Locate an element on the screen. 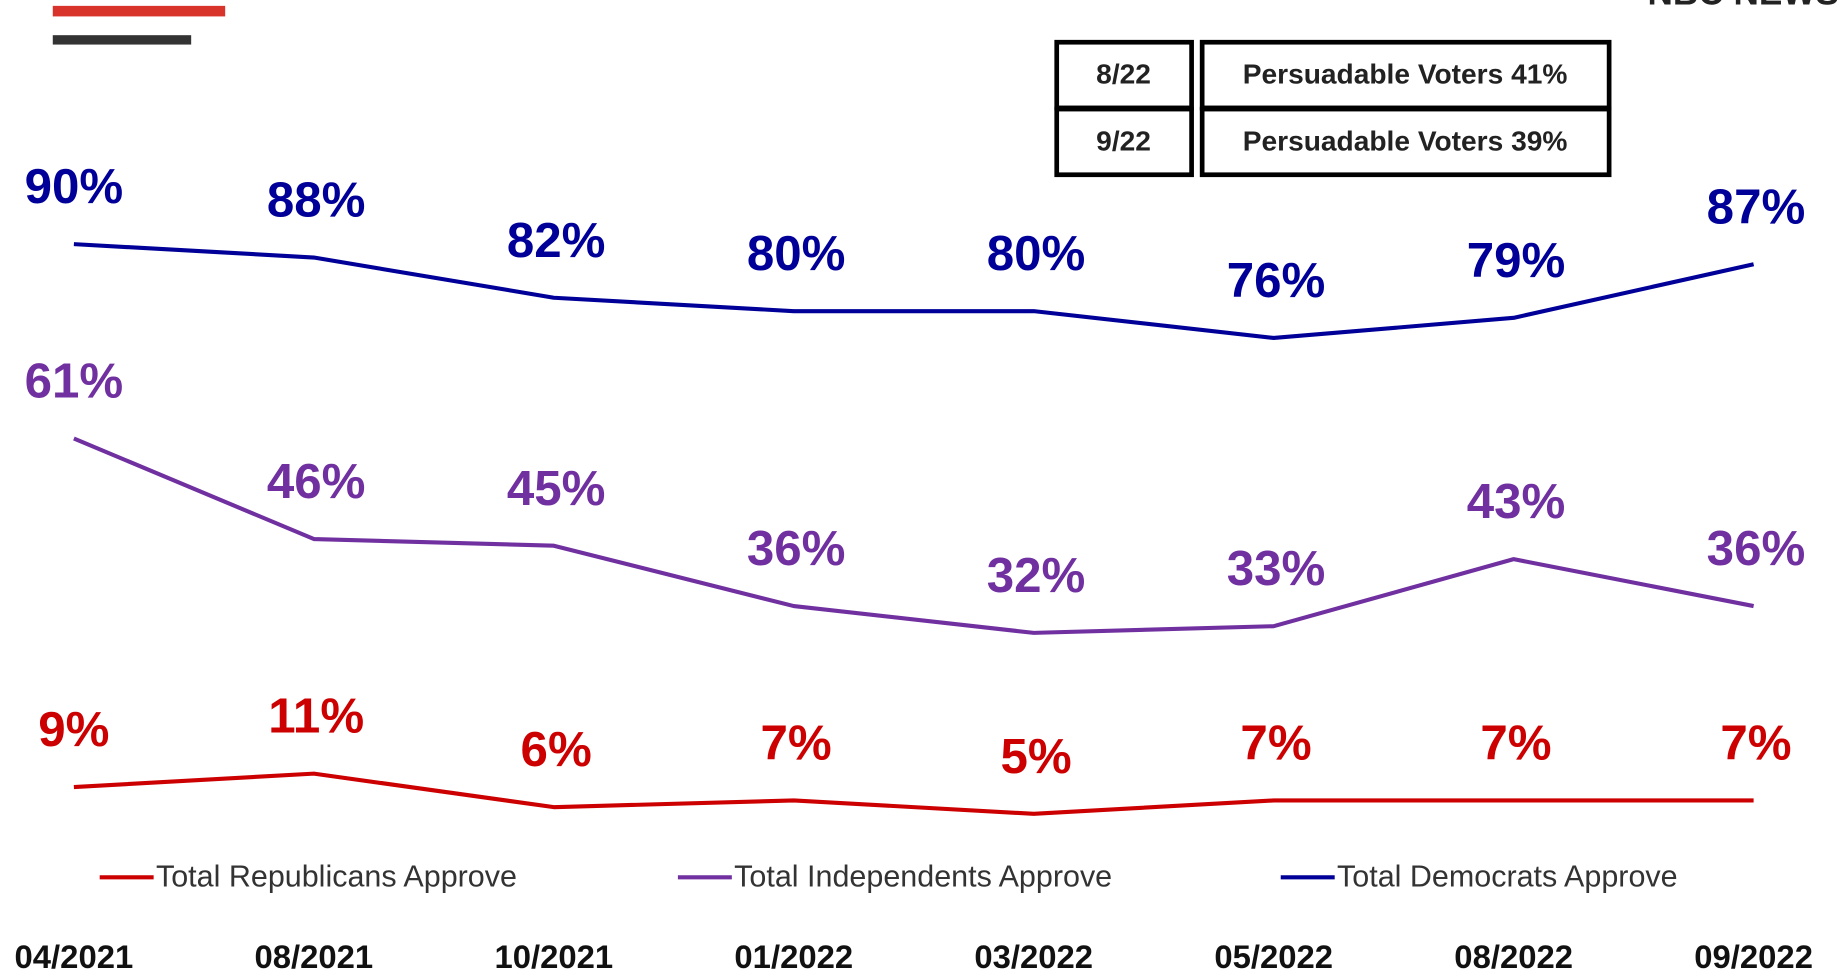 This screenshot has height=980, width=1839. x-tick-label: 09/2022 is located at coordinates (1753, 956).